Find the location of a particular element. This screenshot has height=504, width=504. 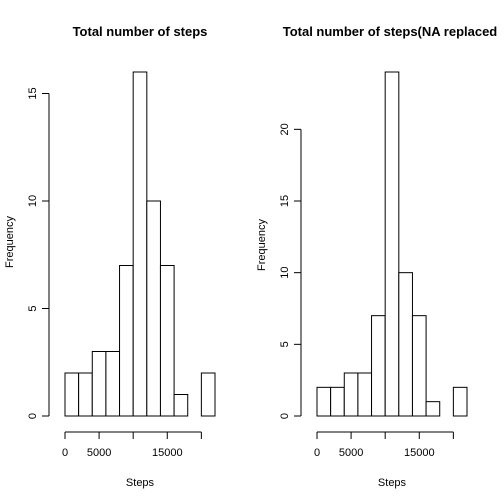

chart-title: Total number of steps(NA replaced is located at coordinates (390, 31).